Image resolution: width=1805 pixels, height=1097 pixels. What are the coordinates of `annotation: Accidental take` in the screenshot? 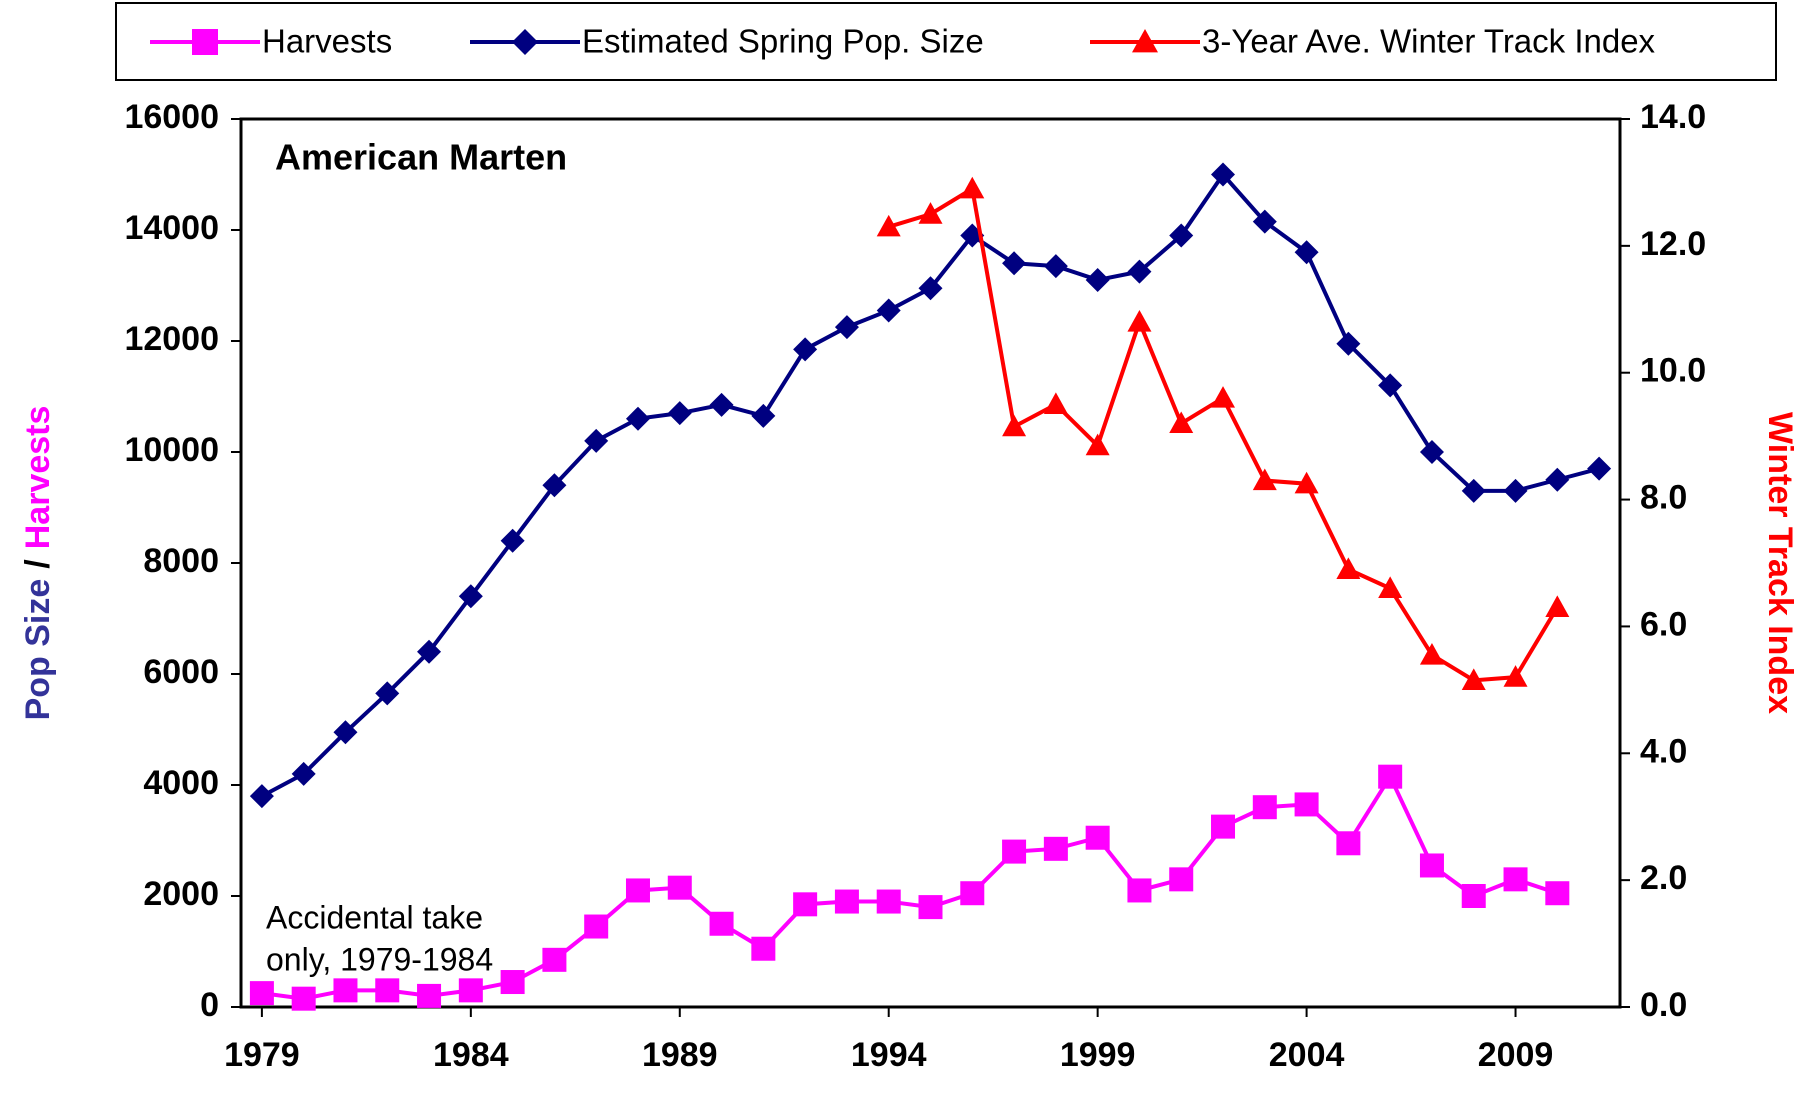 It's located at (374, 917).